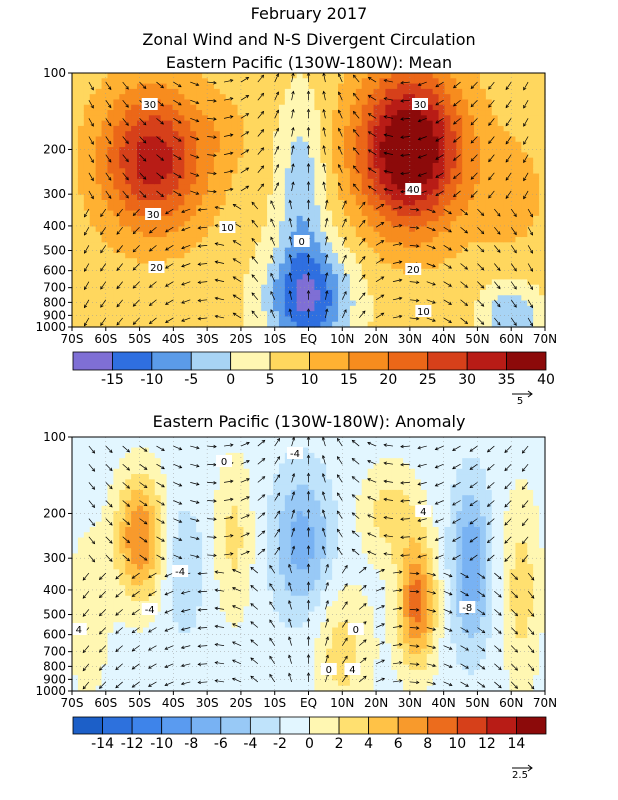 The image size is (618, 800). I want to click on colorbar-swatch, so click(329, 361).